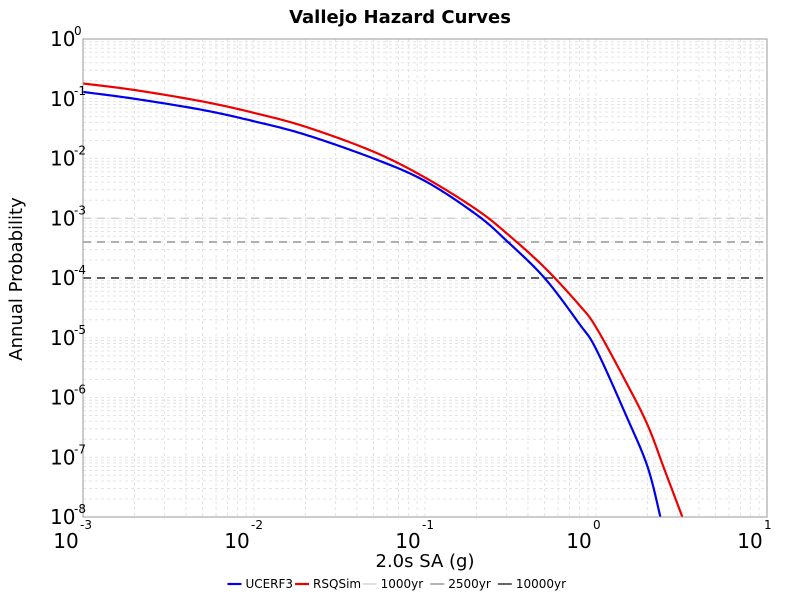  Describe the element at coordinates (402, 584) in the screenshot. I see `legend-label: 1000yr` at that location.